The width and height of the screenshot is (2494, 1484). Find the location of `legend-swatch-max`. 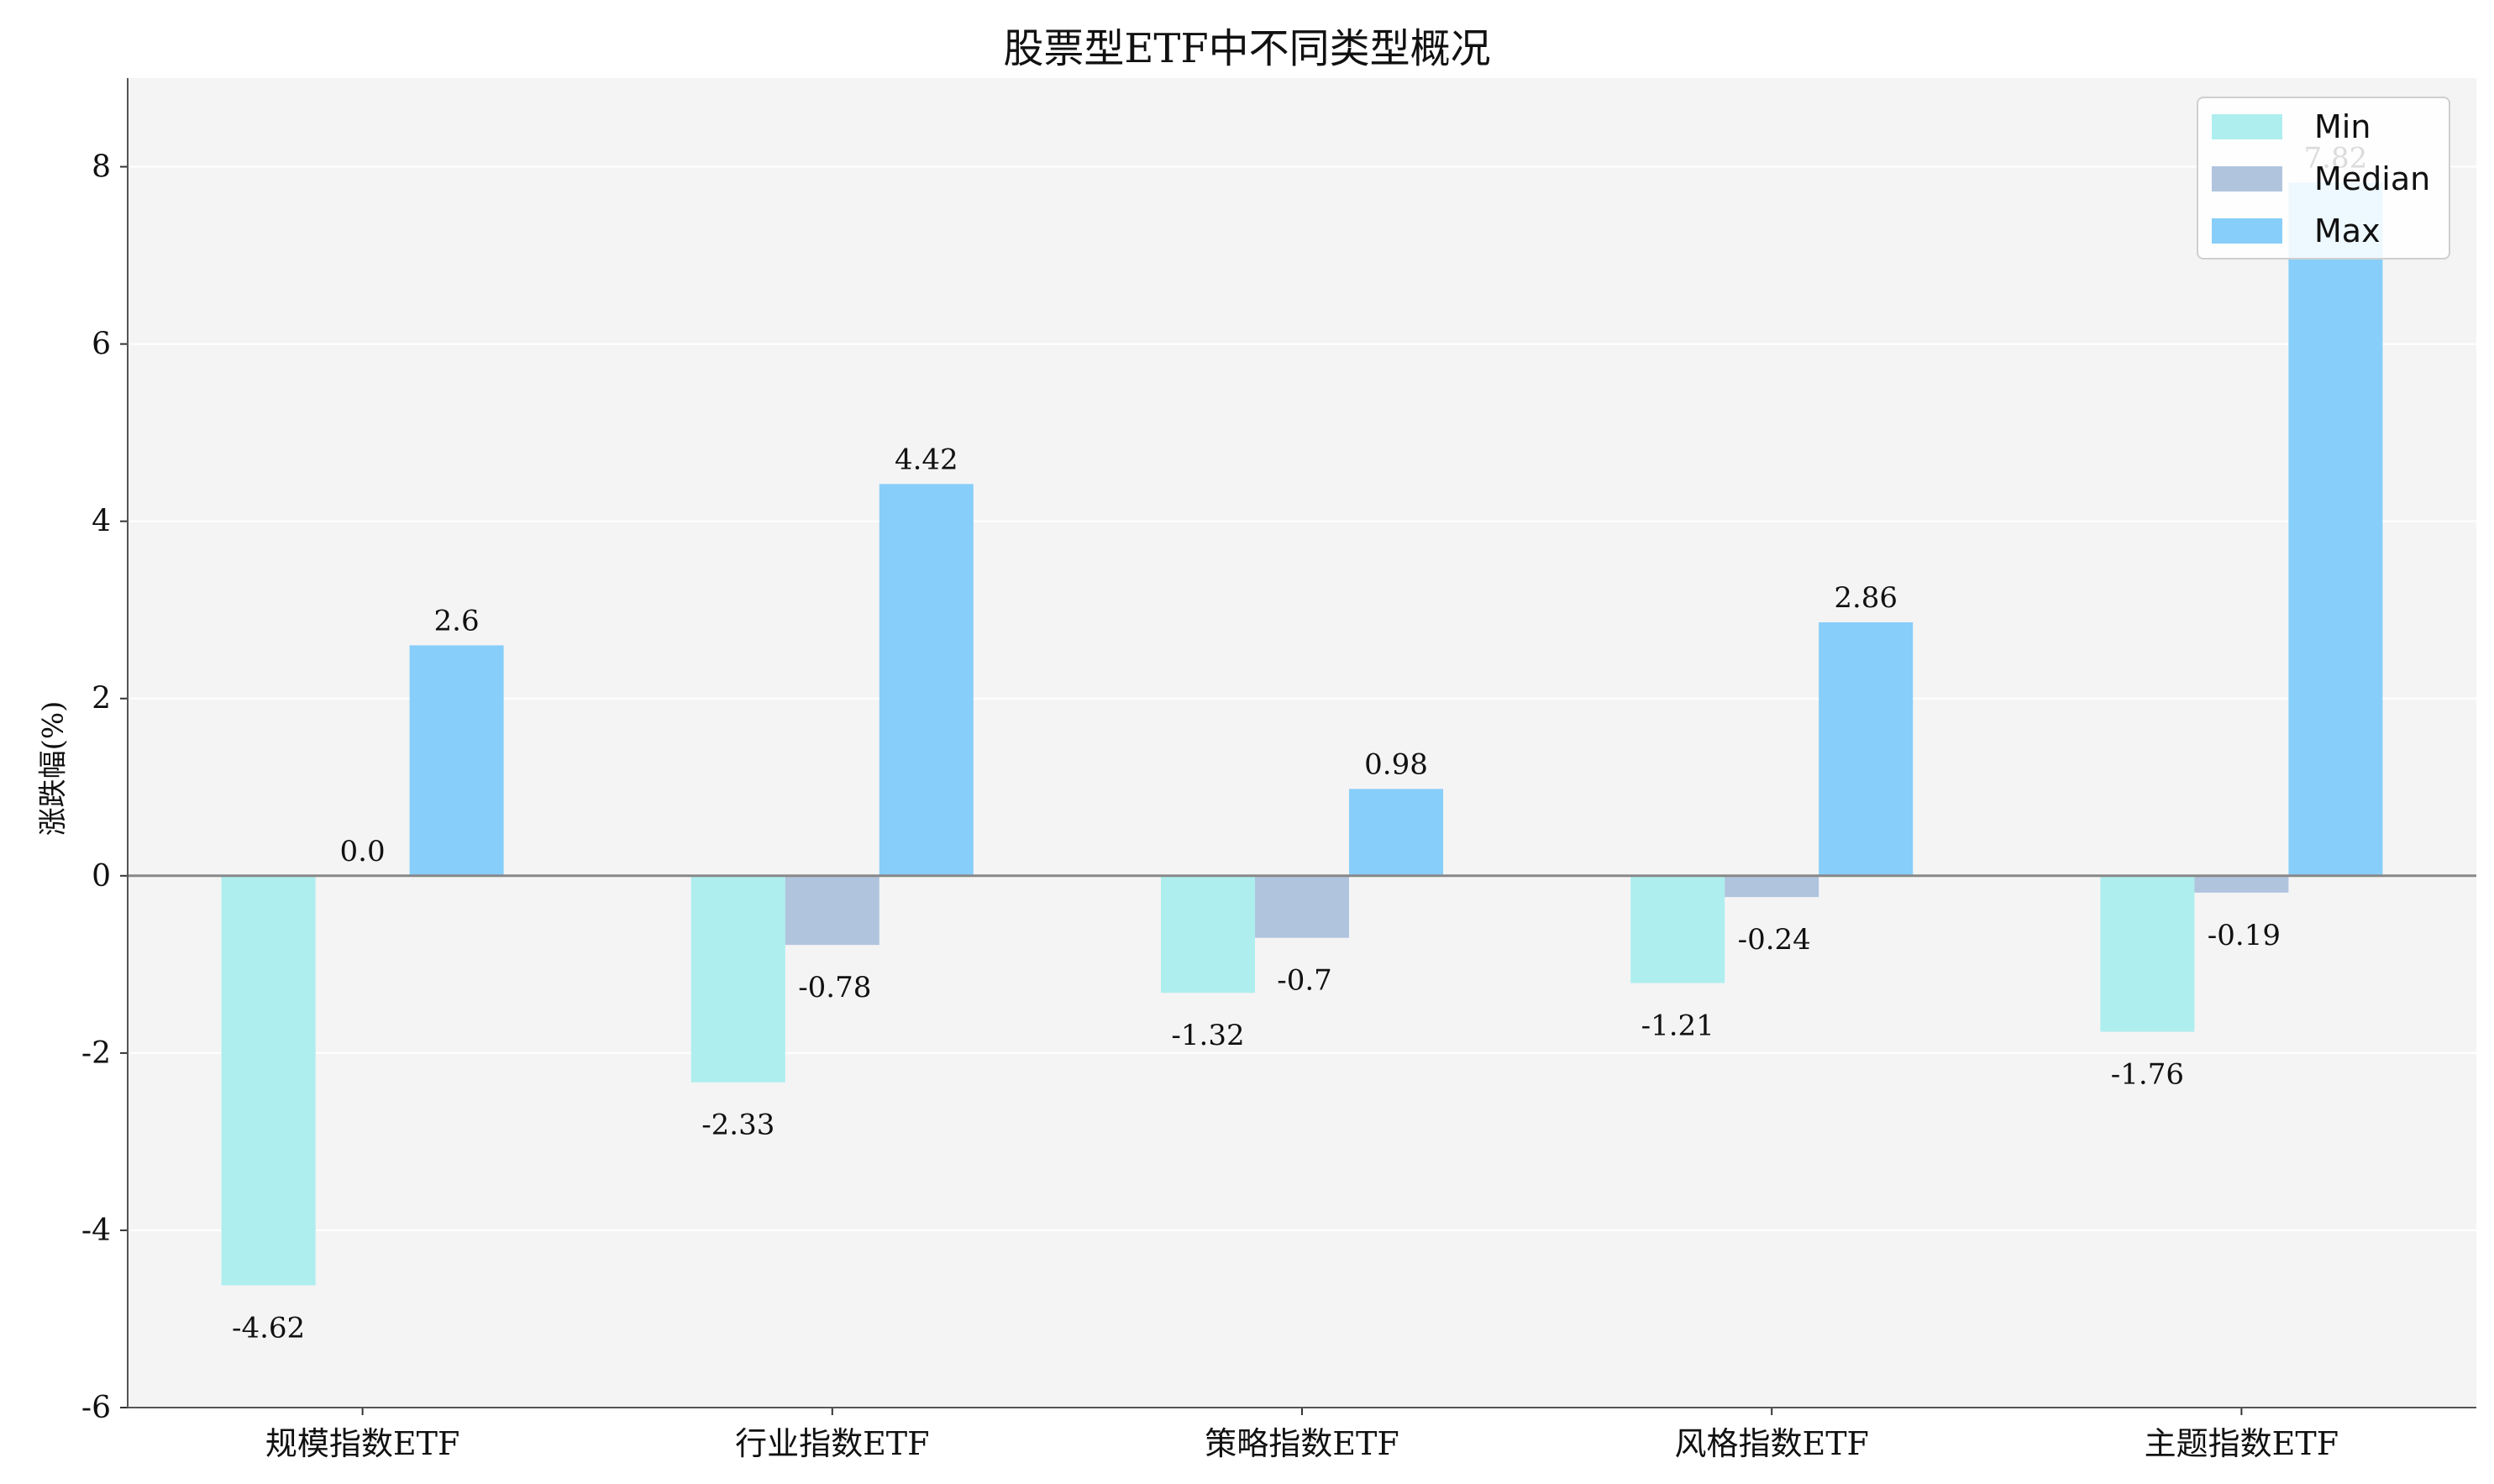

legend-swatch-max is located at coordinates (2247, 231).